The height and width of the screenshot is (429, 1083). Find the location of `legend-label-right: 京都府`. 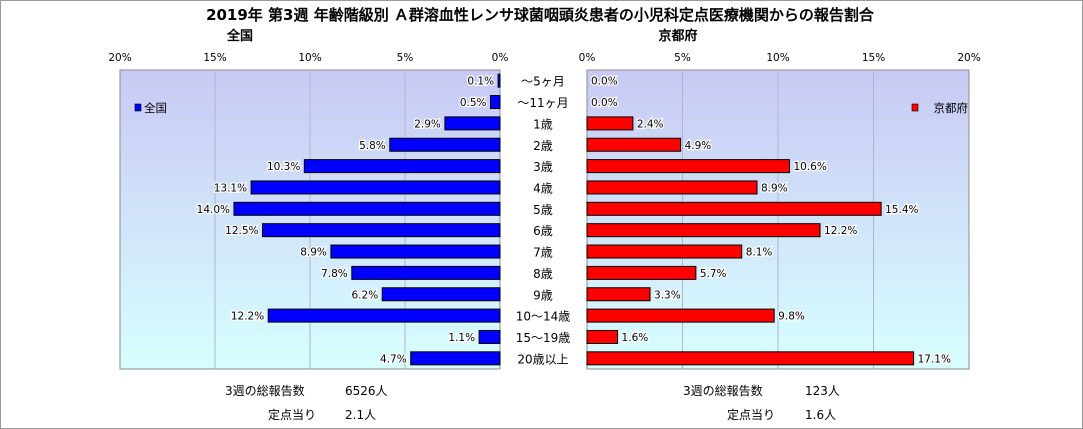

legend-label-right: 京都府 is located at coordinates (951, 108).